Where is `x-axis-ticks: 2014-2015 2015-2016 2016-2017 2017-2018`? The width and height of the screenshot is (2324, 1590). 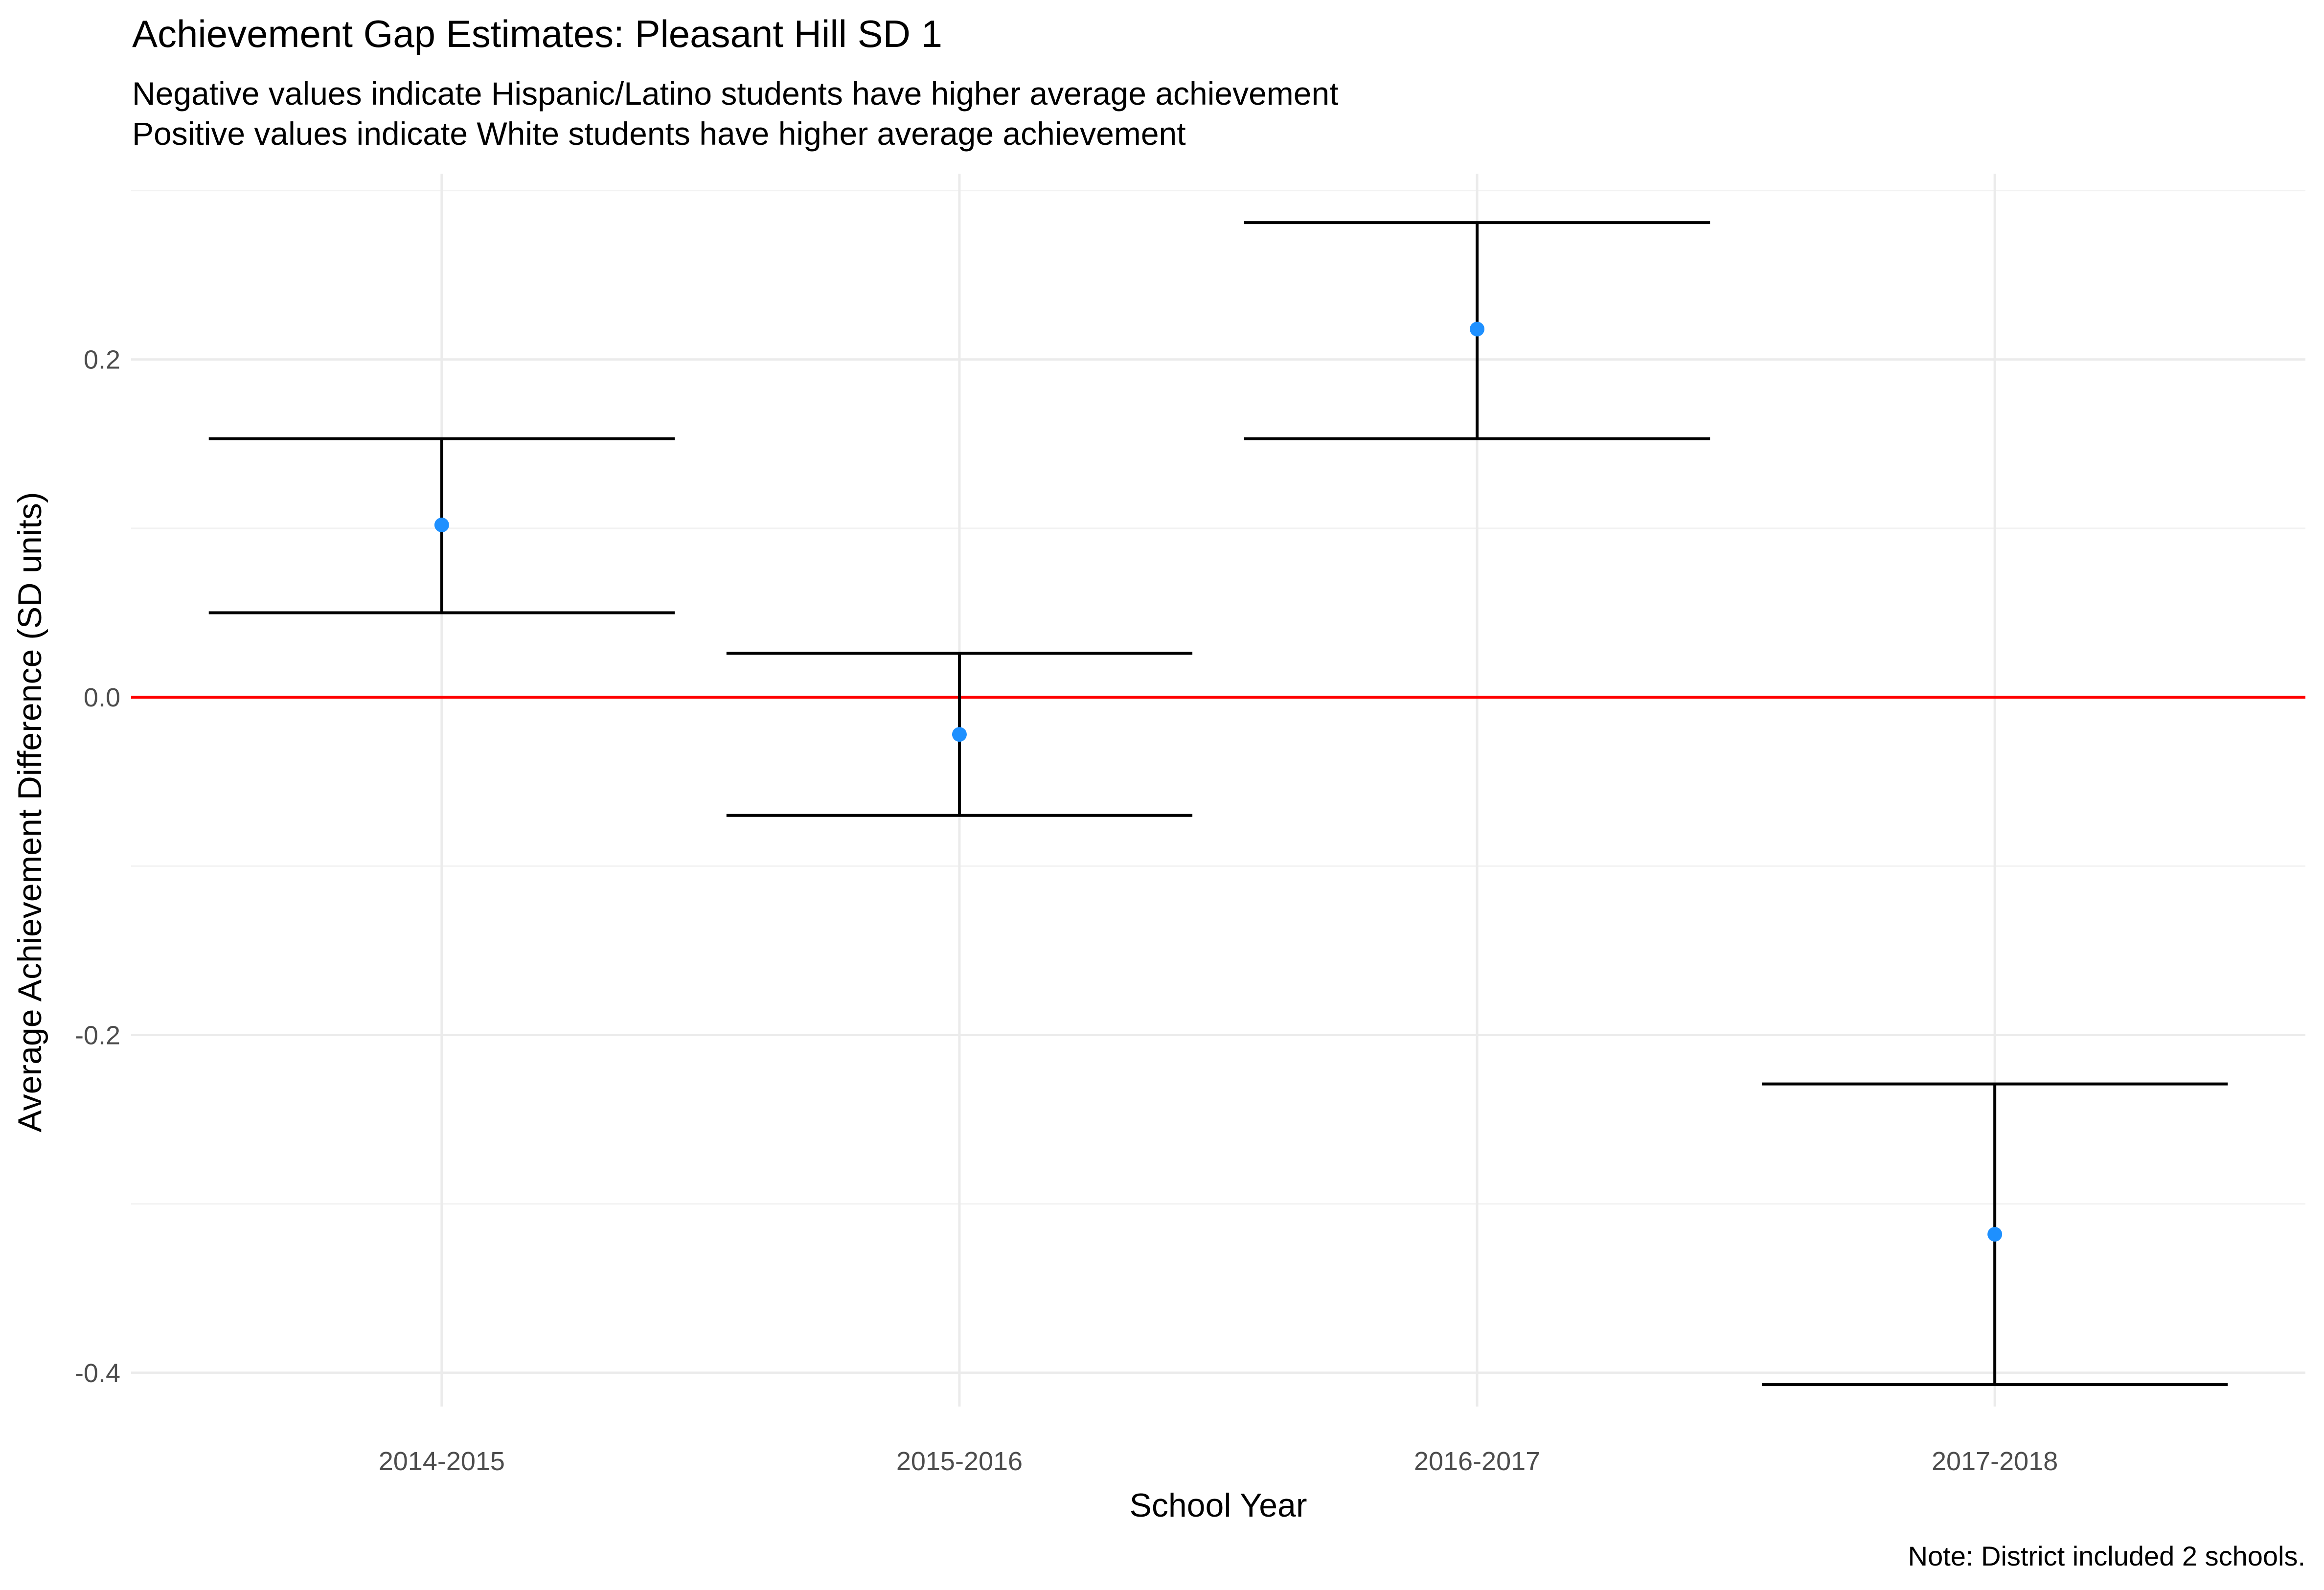
x-axis-ticks: 2014-2015 2015-2016 2016-2017 2017-2018 is located at coordinates (1219, 1462).